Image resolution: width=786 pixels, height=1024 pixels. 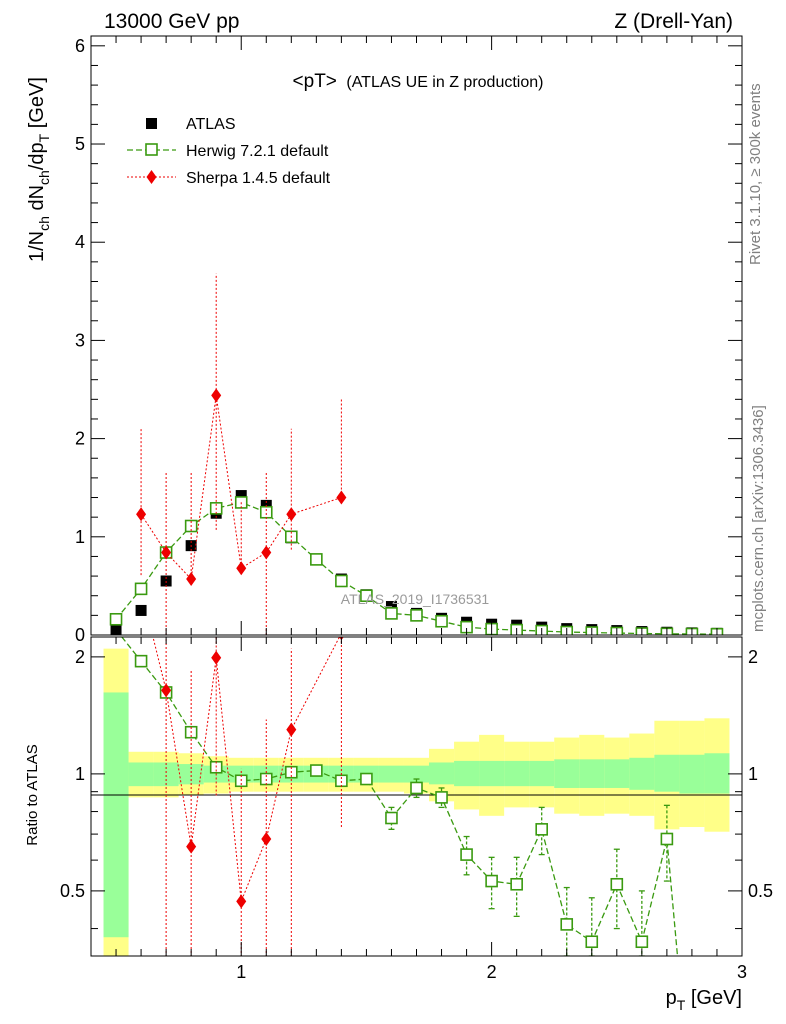 I want to click on rivet-label: Rivet 3.1.10, ≥ 300k events, so click(x=755, y=174).